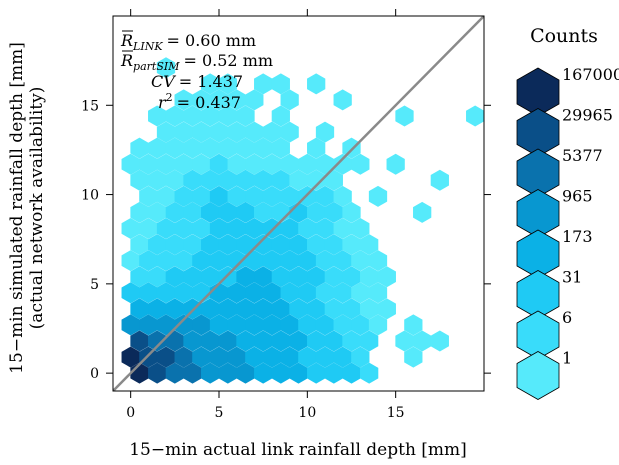 Image resolution: width=619 pixels, height=465 pixels. What do you see at coordinates (567, 212) in the screenshot?
I see `legend: Counts 167000 29965 5377 965 173 31 6 1` at bounding box center [567, 212].